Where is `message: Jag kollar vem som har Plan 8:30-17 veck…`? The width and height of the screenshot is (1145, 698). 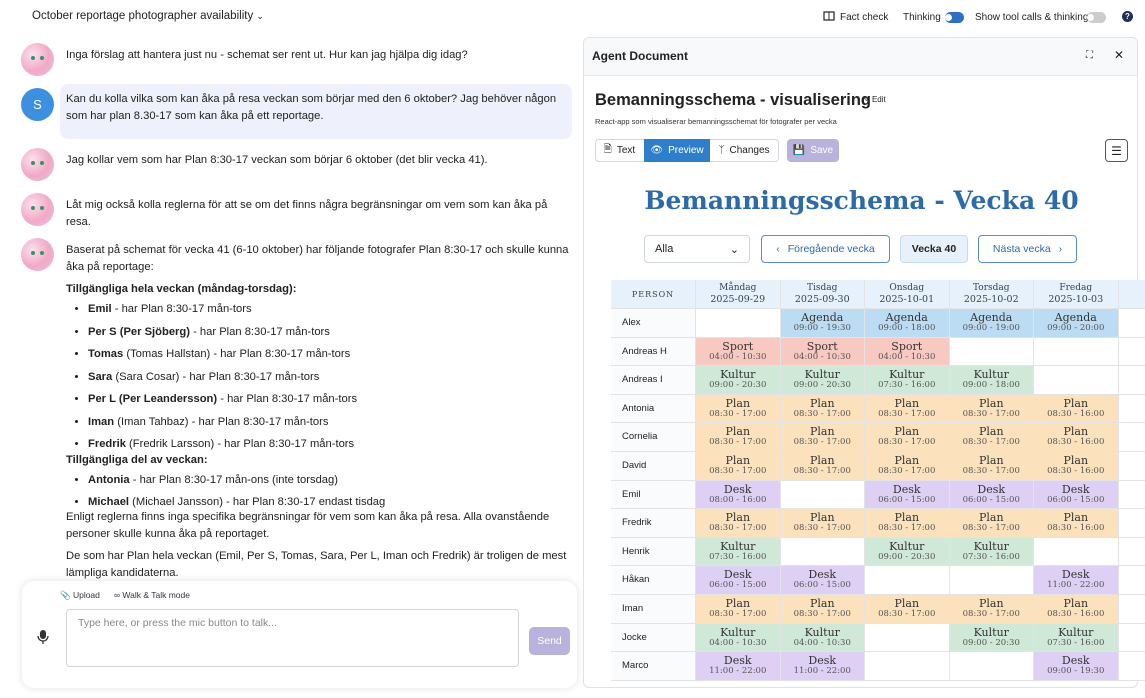 message: Jag kollar vem som har Plan 8:30-17 veck… is located at coordinates (318, 160).